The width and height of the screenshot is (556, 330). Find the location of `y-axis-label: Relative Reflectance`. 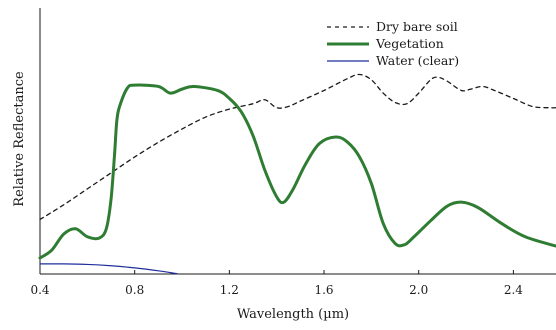

y-axis-label: Relative Reflectance is located at coordinates (19, 139).